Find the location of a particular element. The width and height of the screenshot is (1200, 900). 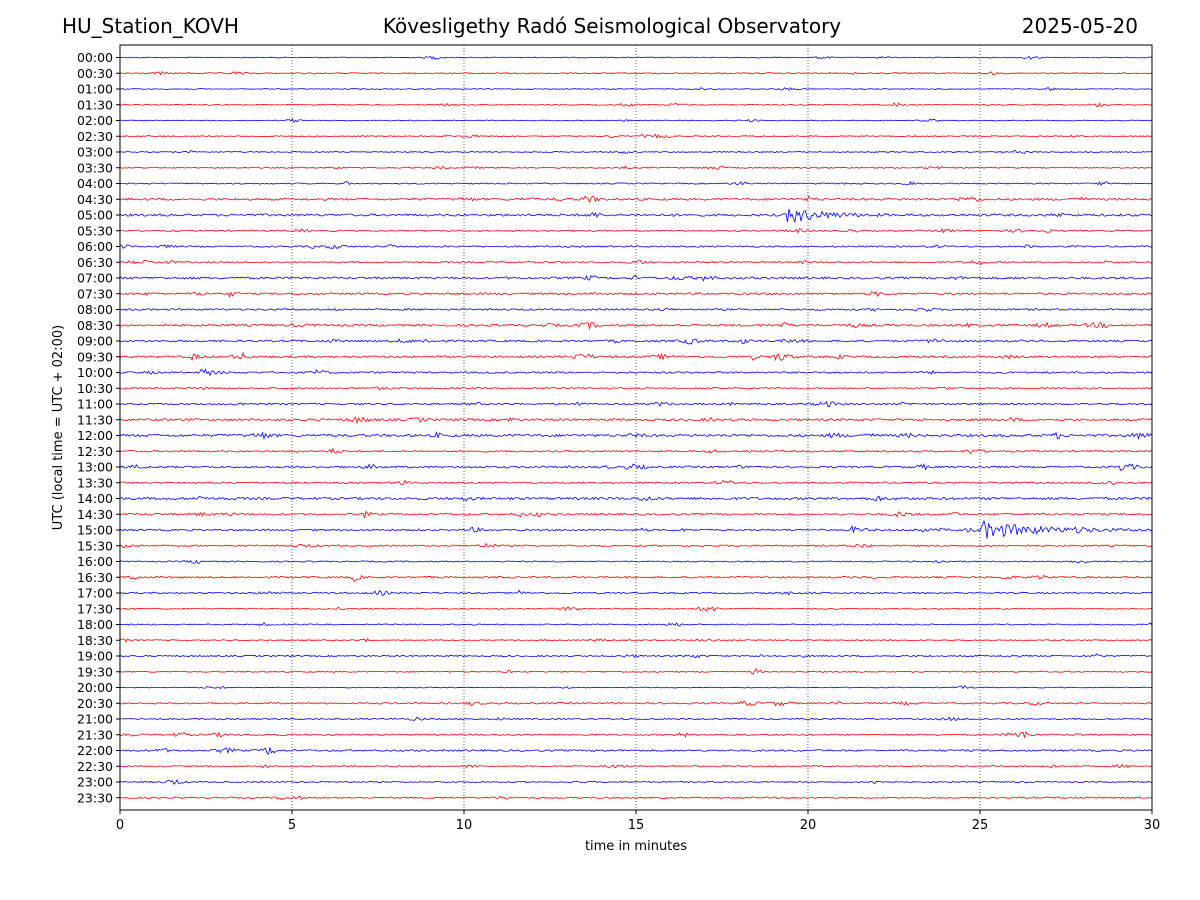

y-tick-label: 04:00 is located at coordinates (95, 183).